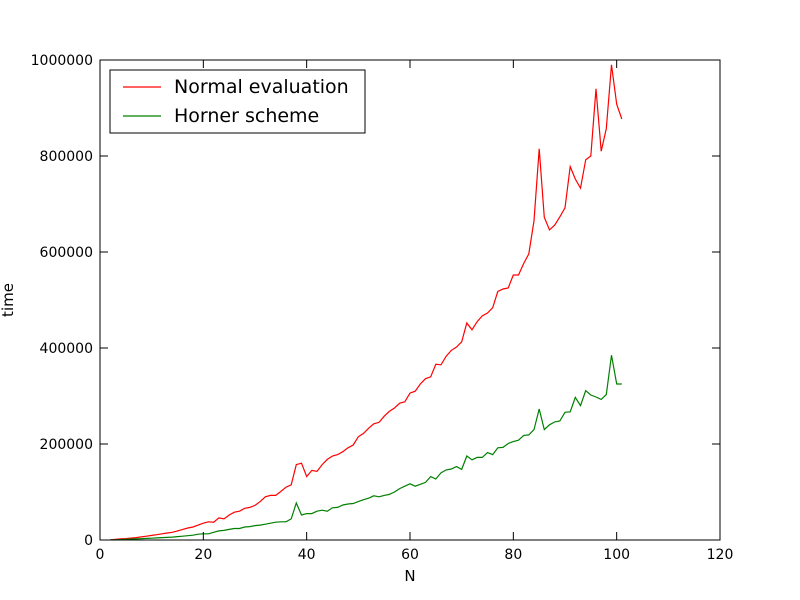  Describe the element at coordinates (66, 157) in the screenshot. I see `y-tick-label: 800000` at that location.